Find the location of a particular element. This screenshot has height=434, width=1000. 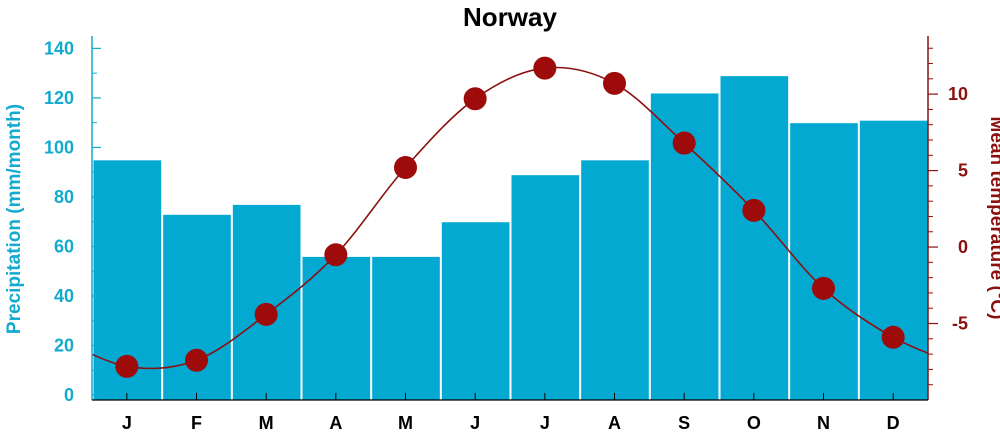

x-tick-label: F is located at coordinates (196, 423).